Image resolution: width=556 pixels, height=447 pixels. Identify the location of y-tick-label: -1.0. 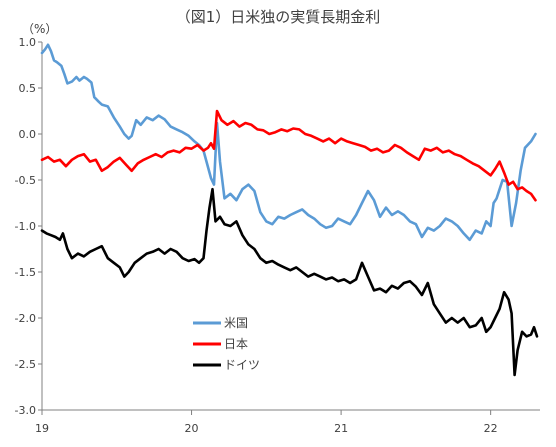
(25, 226).